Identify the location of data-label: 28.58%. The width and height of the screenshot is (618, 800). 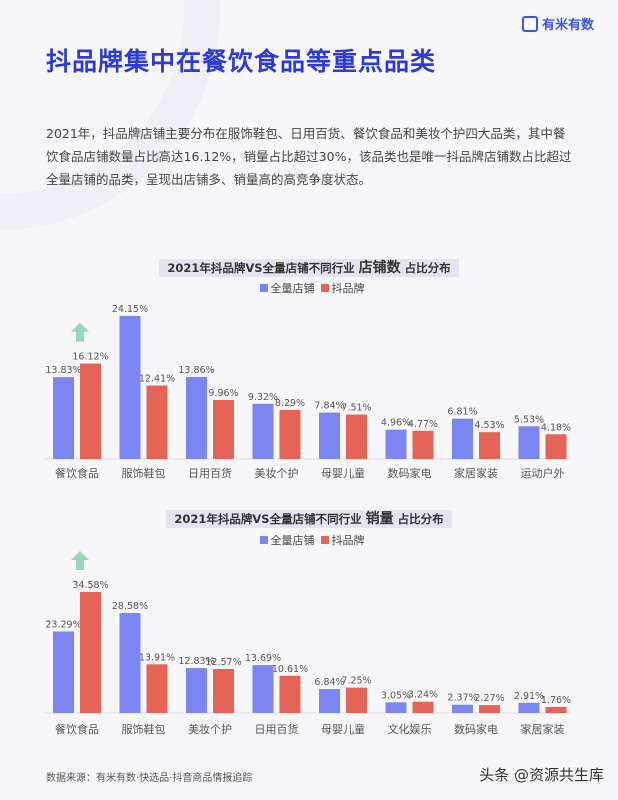
(130, 606).